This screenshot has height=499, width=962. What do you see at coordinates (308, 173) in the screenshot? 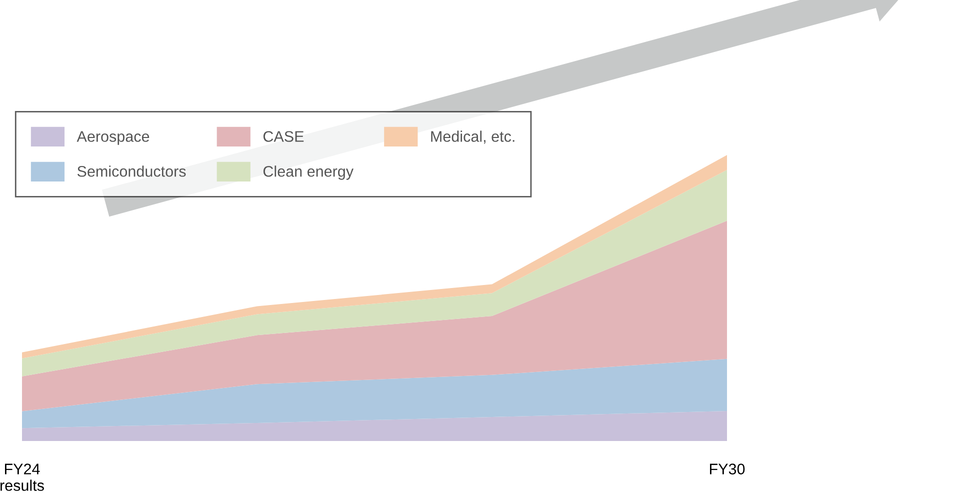
I see `legend-label: Clean energy` at bounding box center [308, 173].